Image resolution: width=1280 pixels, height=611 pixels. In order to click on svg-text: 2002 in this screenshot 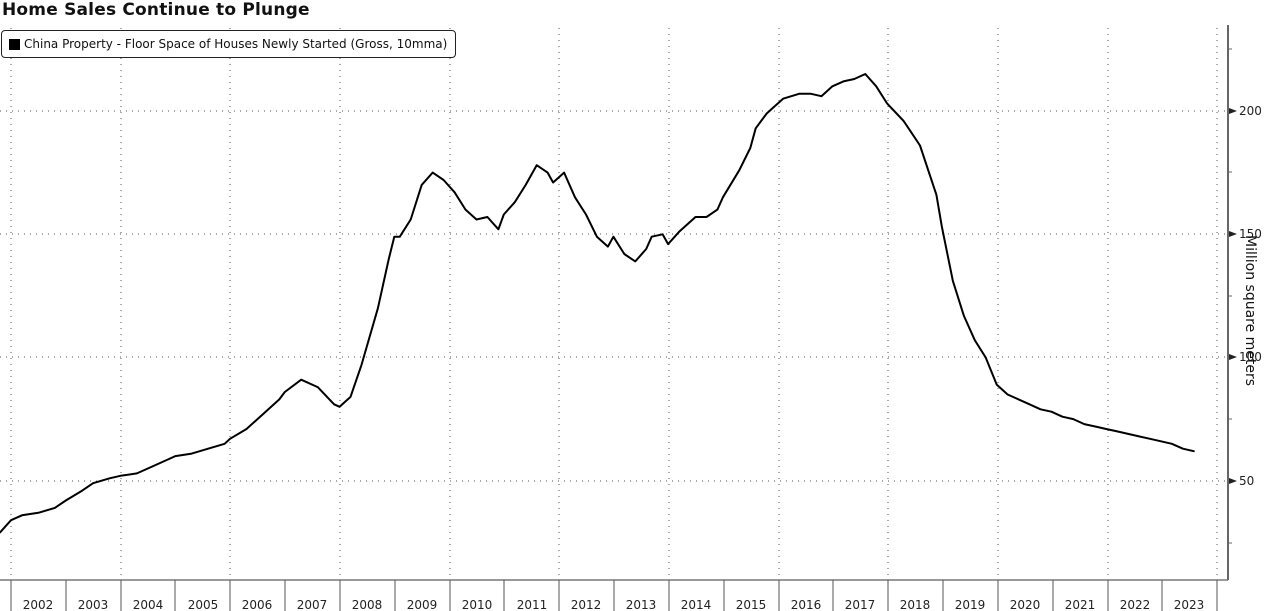, I will do `click(38, 604)`.